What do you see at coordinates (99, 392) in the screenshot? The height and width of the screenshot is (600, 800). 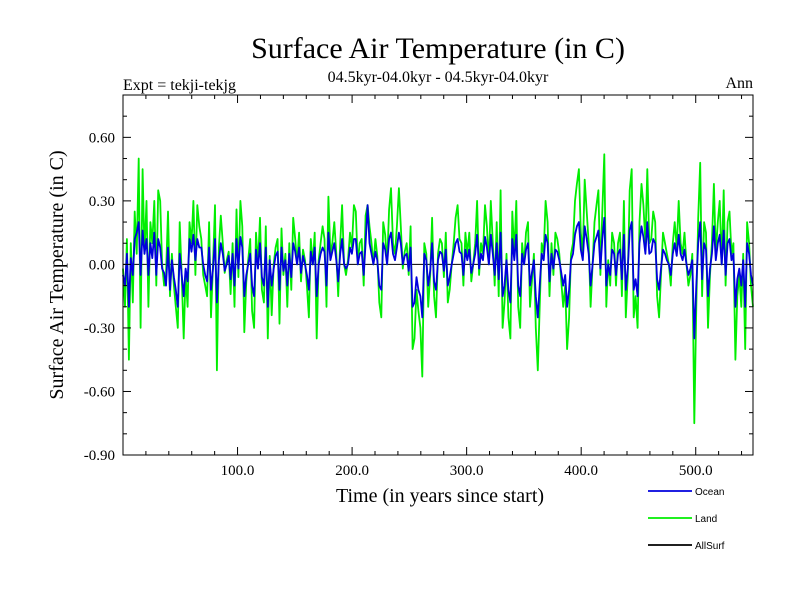 I see `y-tick-label: -0.60` at bounding box center [99, 392].